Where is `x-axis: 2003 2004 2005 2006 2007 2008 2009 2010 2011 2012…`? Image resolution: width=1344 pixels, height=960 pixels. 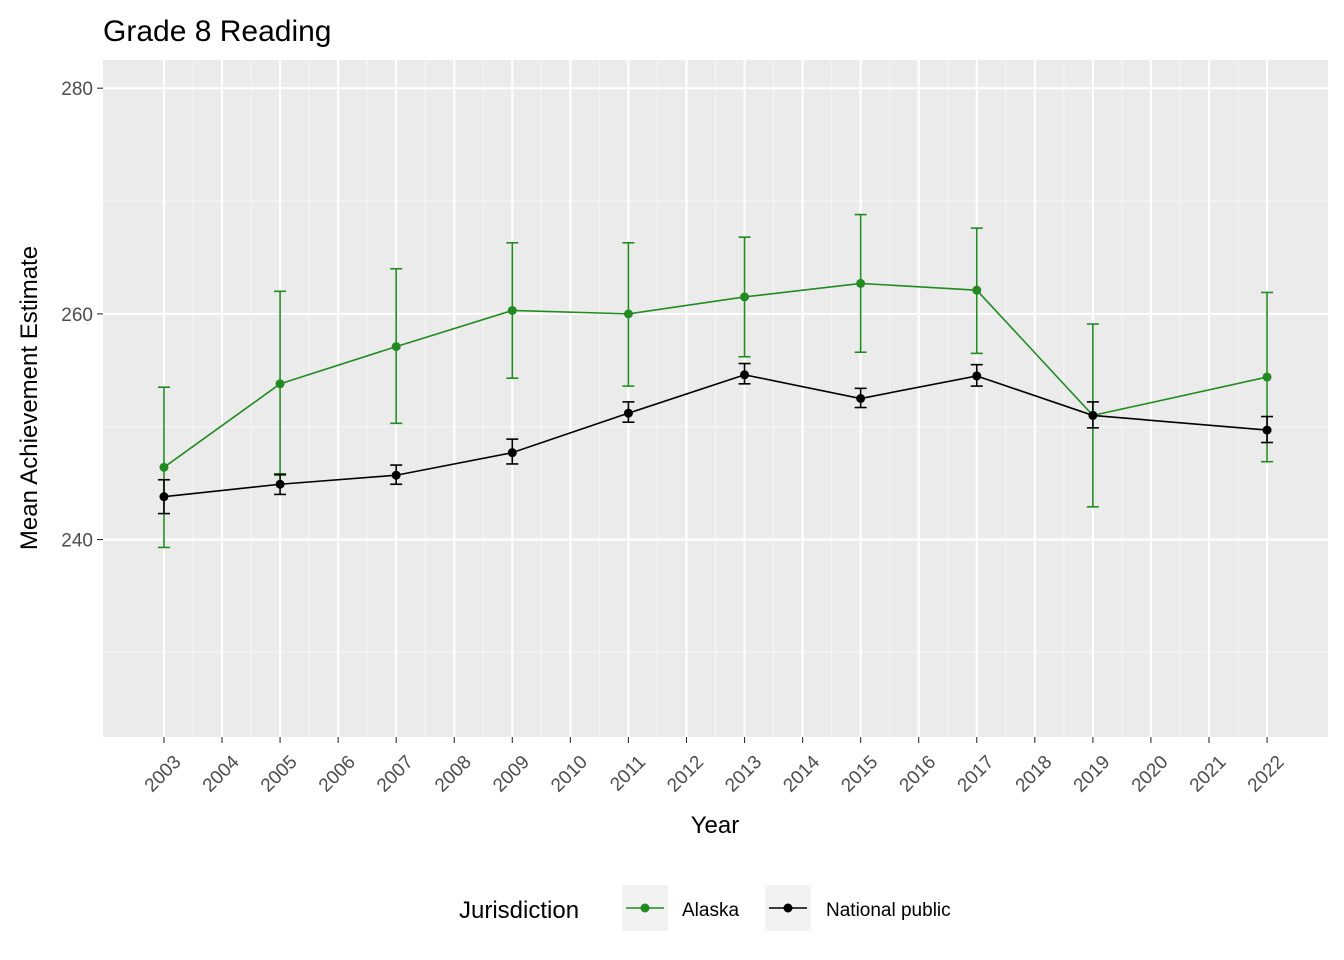 x-axis: 2003 2004 2005 2006 2007 2008 2009 2010 2011 2012… is located at coordinates (715, 766).